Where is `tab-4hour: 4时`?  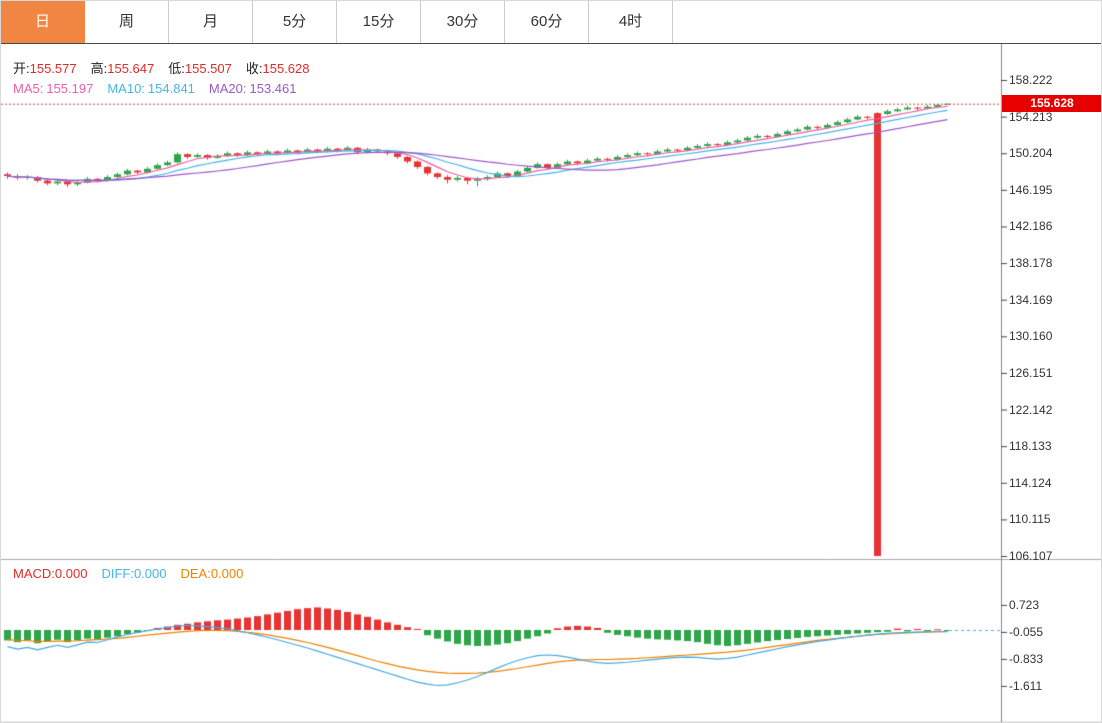 tab-4hour: 4时 is located at coordinates (631, 22).